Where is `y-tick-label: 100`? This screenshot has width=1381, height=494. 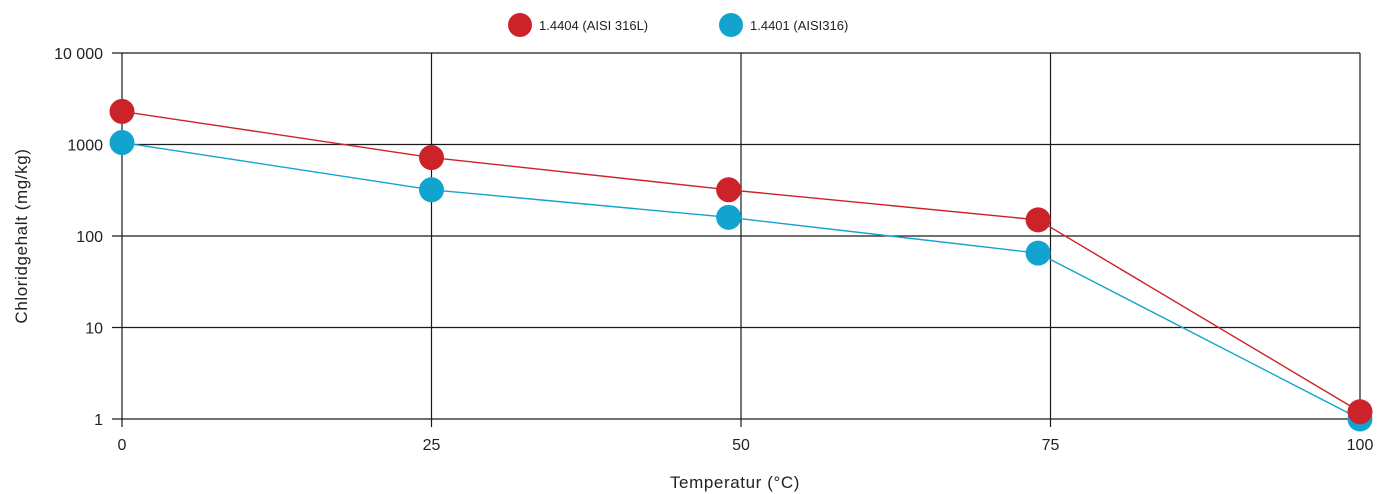
y-tick-label: 100 is located at coordinates (89, 237).